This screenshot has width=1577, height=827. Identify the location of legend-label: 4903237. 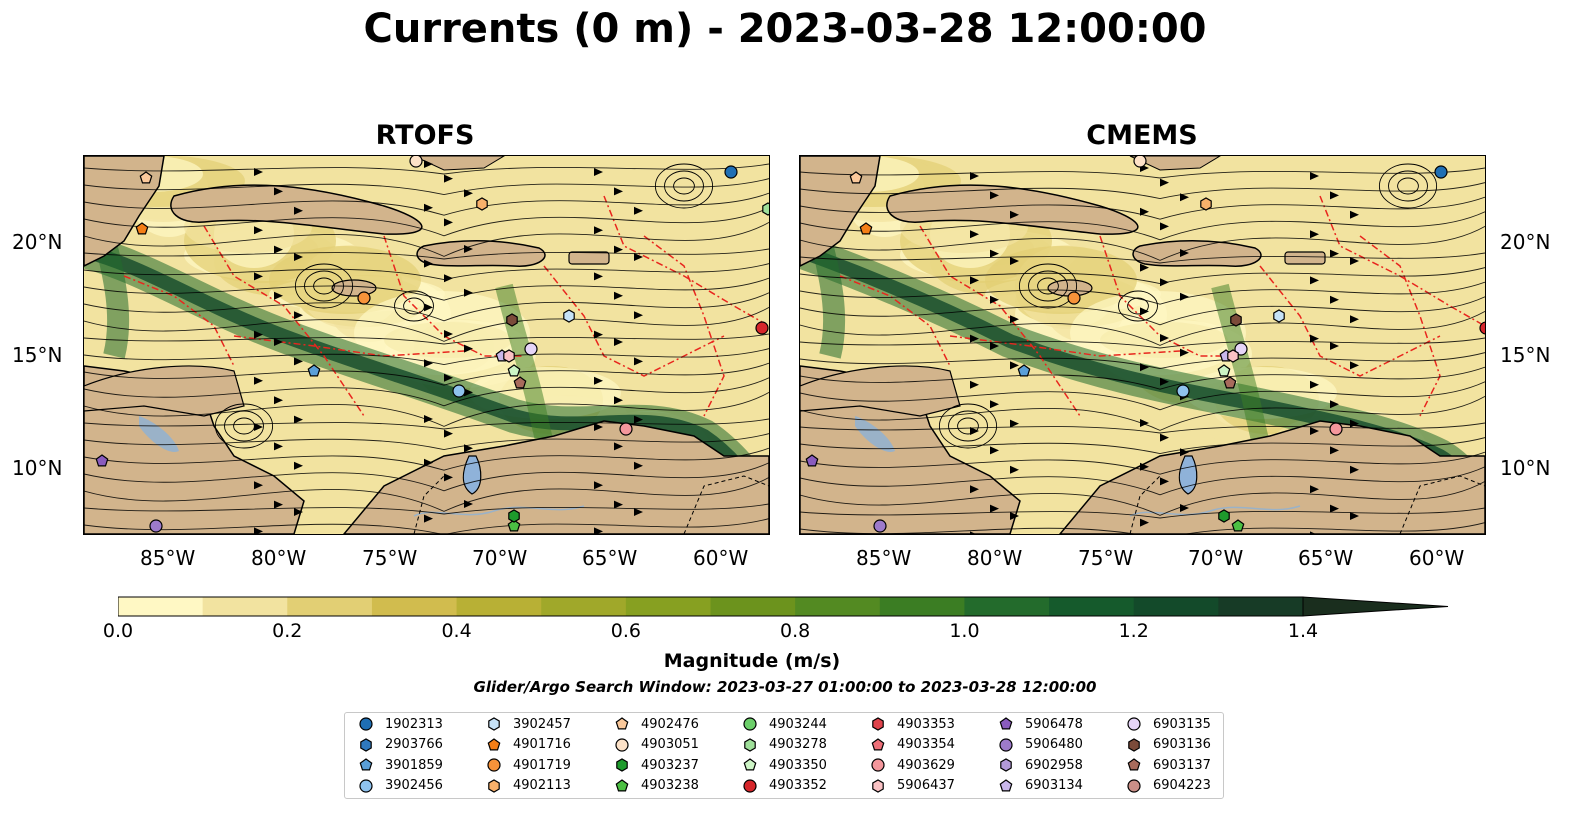
(670, 765).